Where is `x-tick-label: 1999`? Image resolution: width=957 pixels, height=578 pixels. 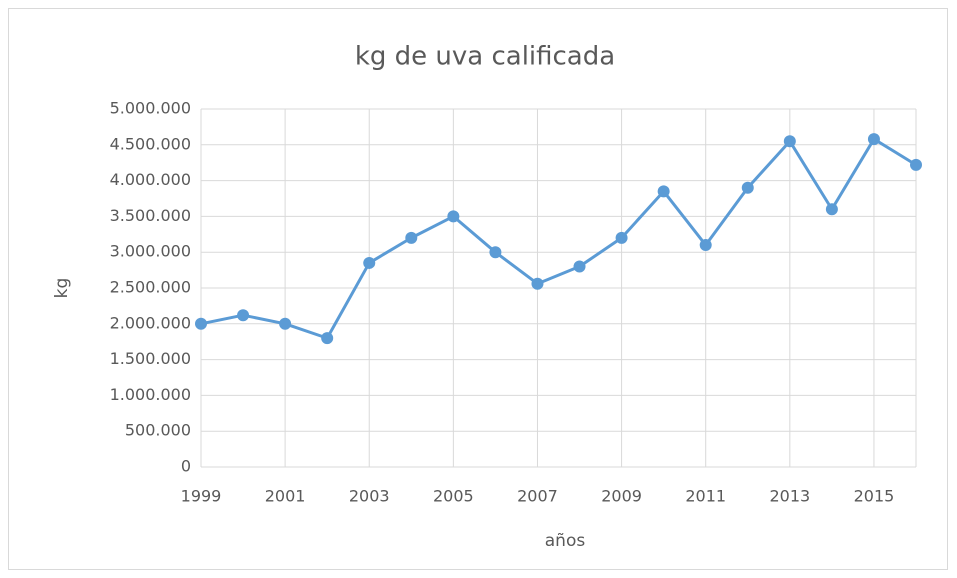 x-tick-label: 1999 is located at coordinates (201, 496).